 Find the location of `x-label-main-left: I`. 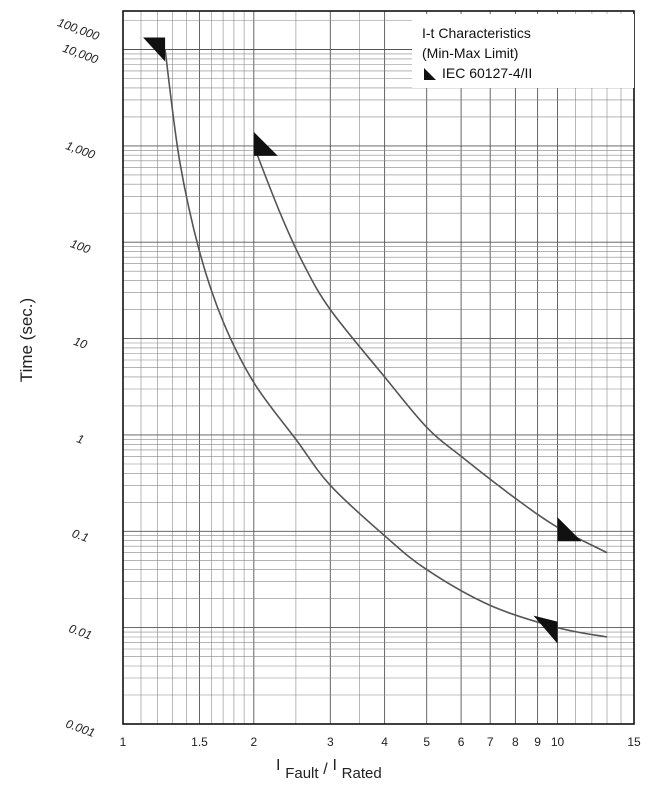

x-label-main-left: I is located at coordinates (278, 765).